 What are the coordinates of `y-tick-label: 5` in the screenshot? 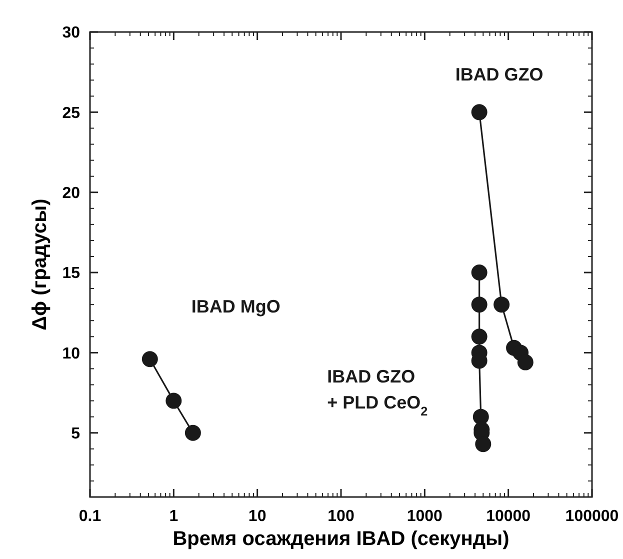 It's located at (75, 433).